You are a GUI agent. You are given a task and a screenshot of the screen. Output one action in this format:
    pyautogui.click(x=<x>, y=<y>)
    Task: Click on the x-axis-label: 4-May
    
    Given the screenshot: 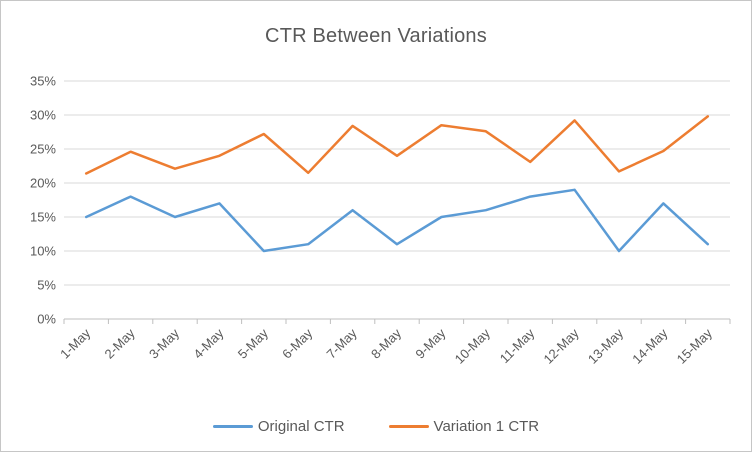 What is the action you would take?
    pyautogui.click(x=208, y=343)
    